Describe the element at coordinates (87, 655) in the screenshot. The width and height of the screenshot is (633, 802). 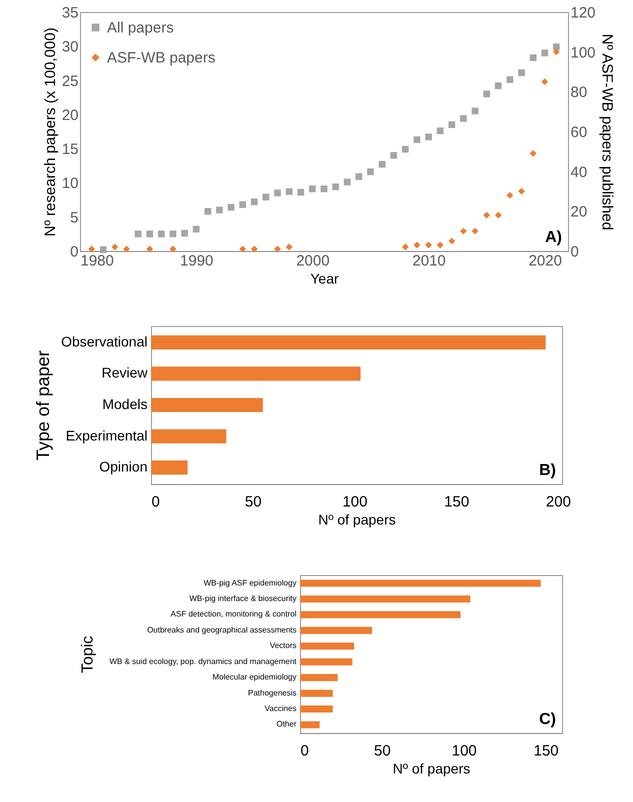
I see `y-axis-title: Topic` at that location.